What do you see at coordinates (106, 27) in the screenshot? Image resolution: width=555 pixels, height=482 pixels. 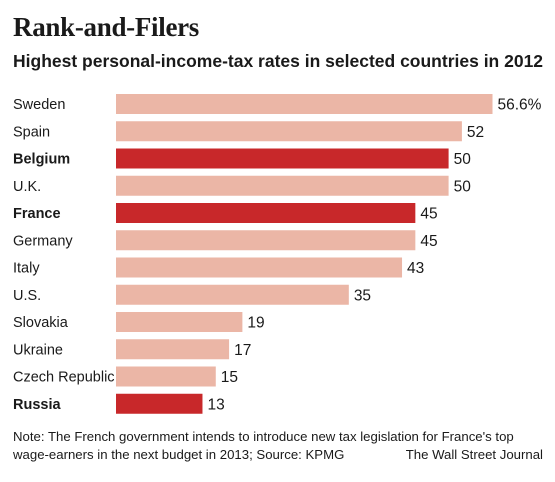 I see `chart-title: Rank-and-Filers` at bounding box center [106, 27].